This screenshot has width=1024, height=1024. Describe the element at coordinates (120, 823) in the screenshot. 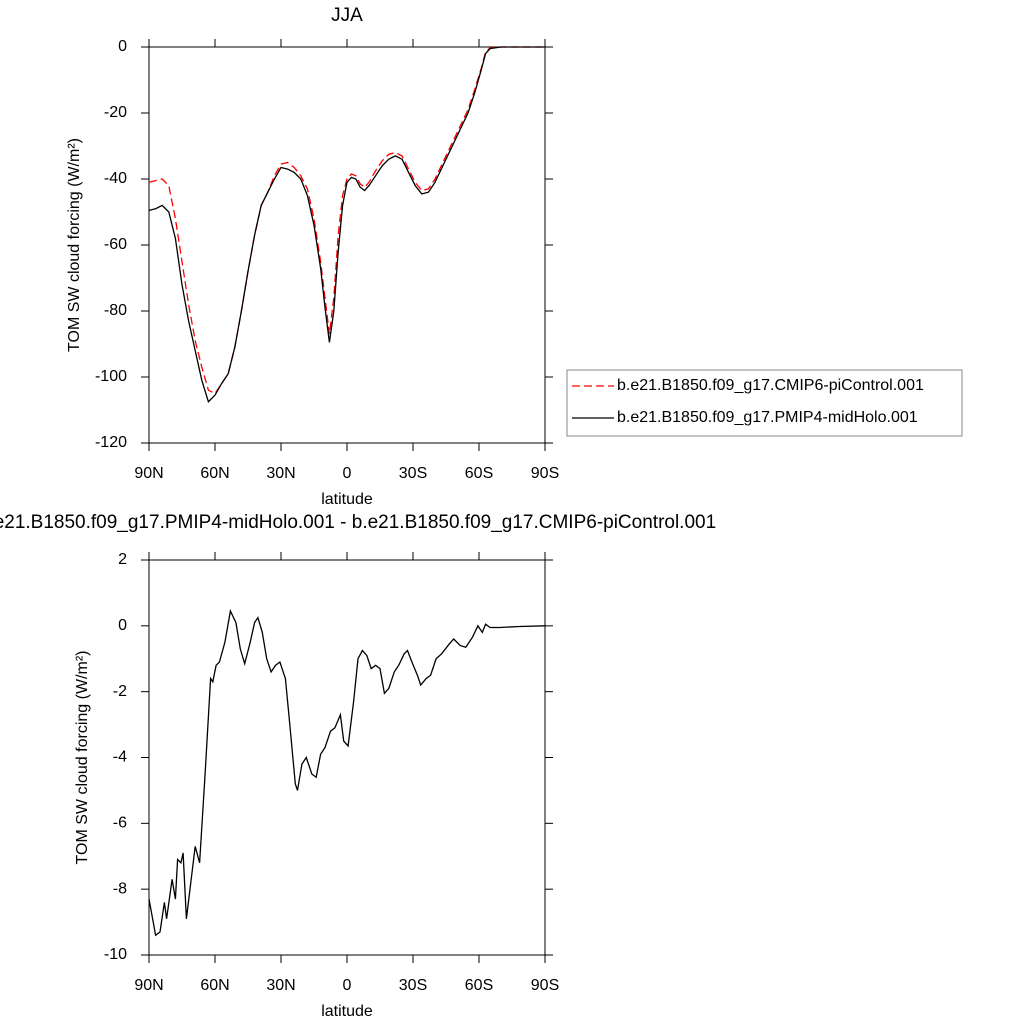

I see `y-tick-label: -6` at that location.